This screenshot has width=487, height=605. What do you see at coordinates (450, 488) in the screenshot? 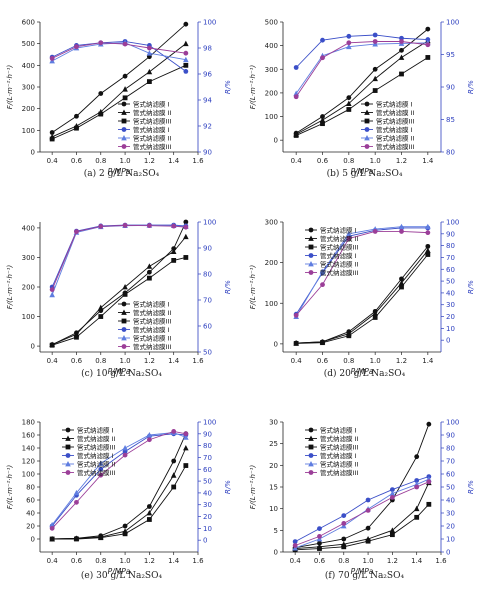
I see `y2-tick-label: 50` at bounding box center [450, 488].